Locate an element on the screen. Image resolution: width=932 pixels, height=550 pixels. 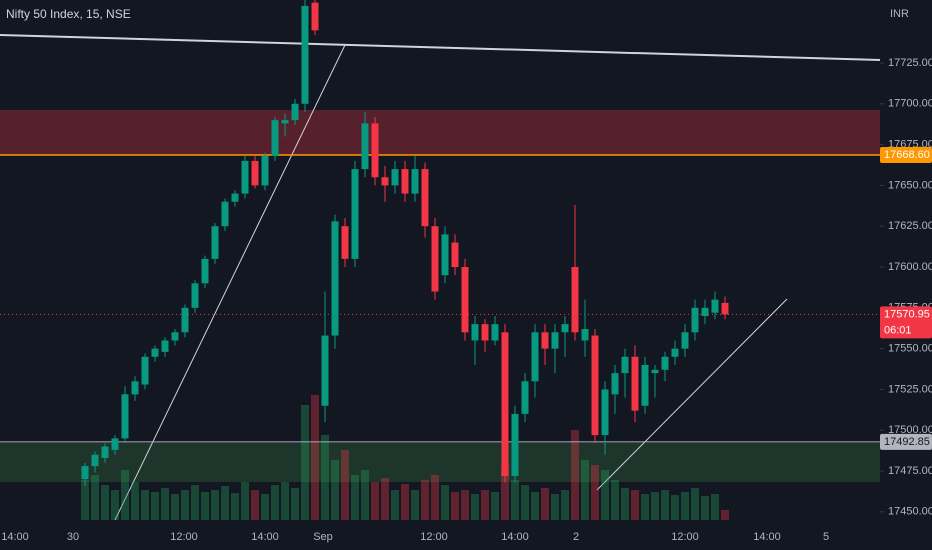
price-badge-label: 17492.85 is located at coordinates (907, 442).